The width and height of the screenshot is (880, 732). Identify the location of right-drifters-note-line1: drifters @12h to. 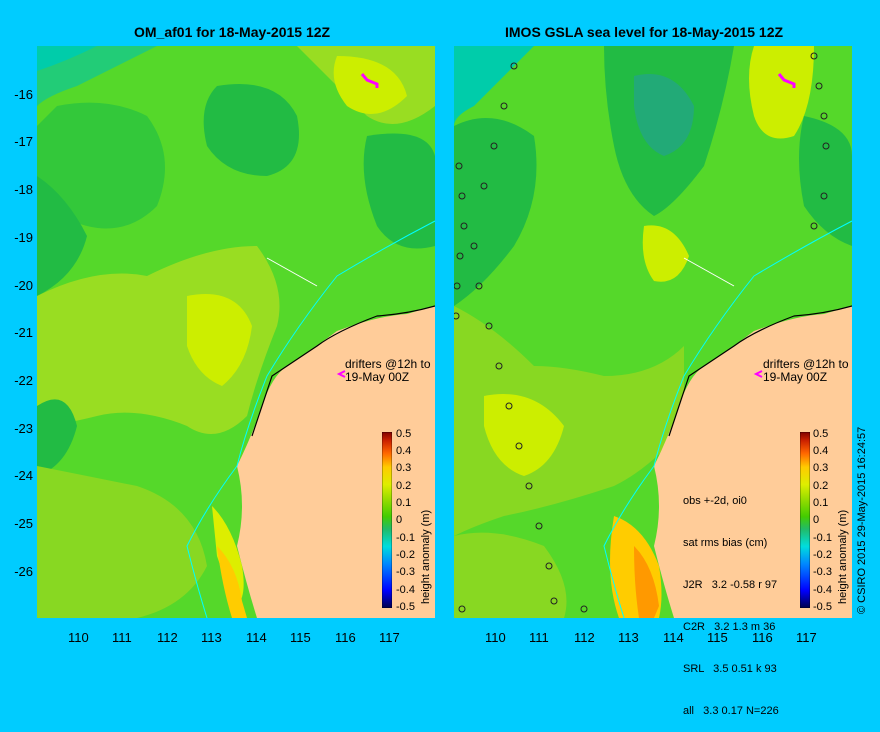
(806, 364).